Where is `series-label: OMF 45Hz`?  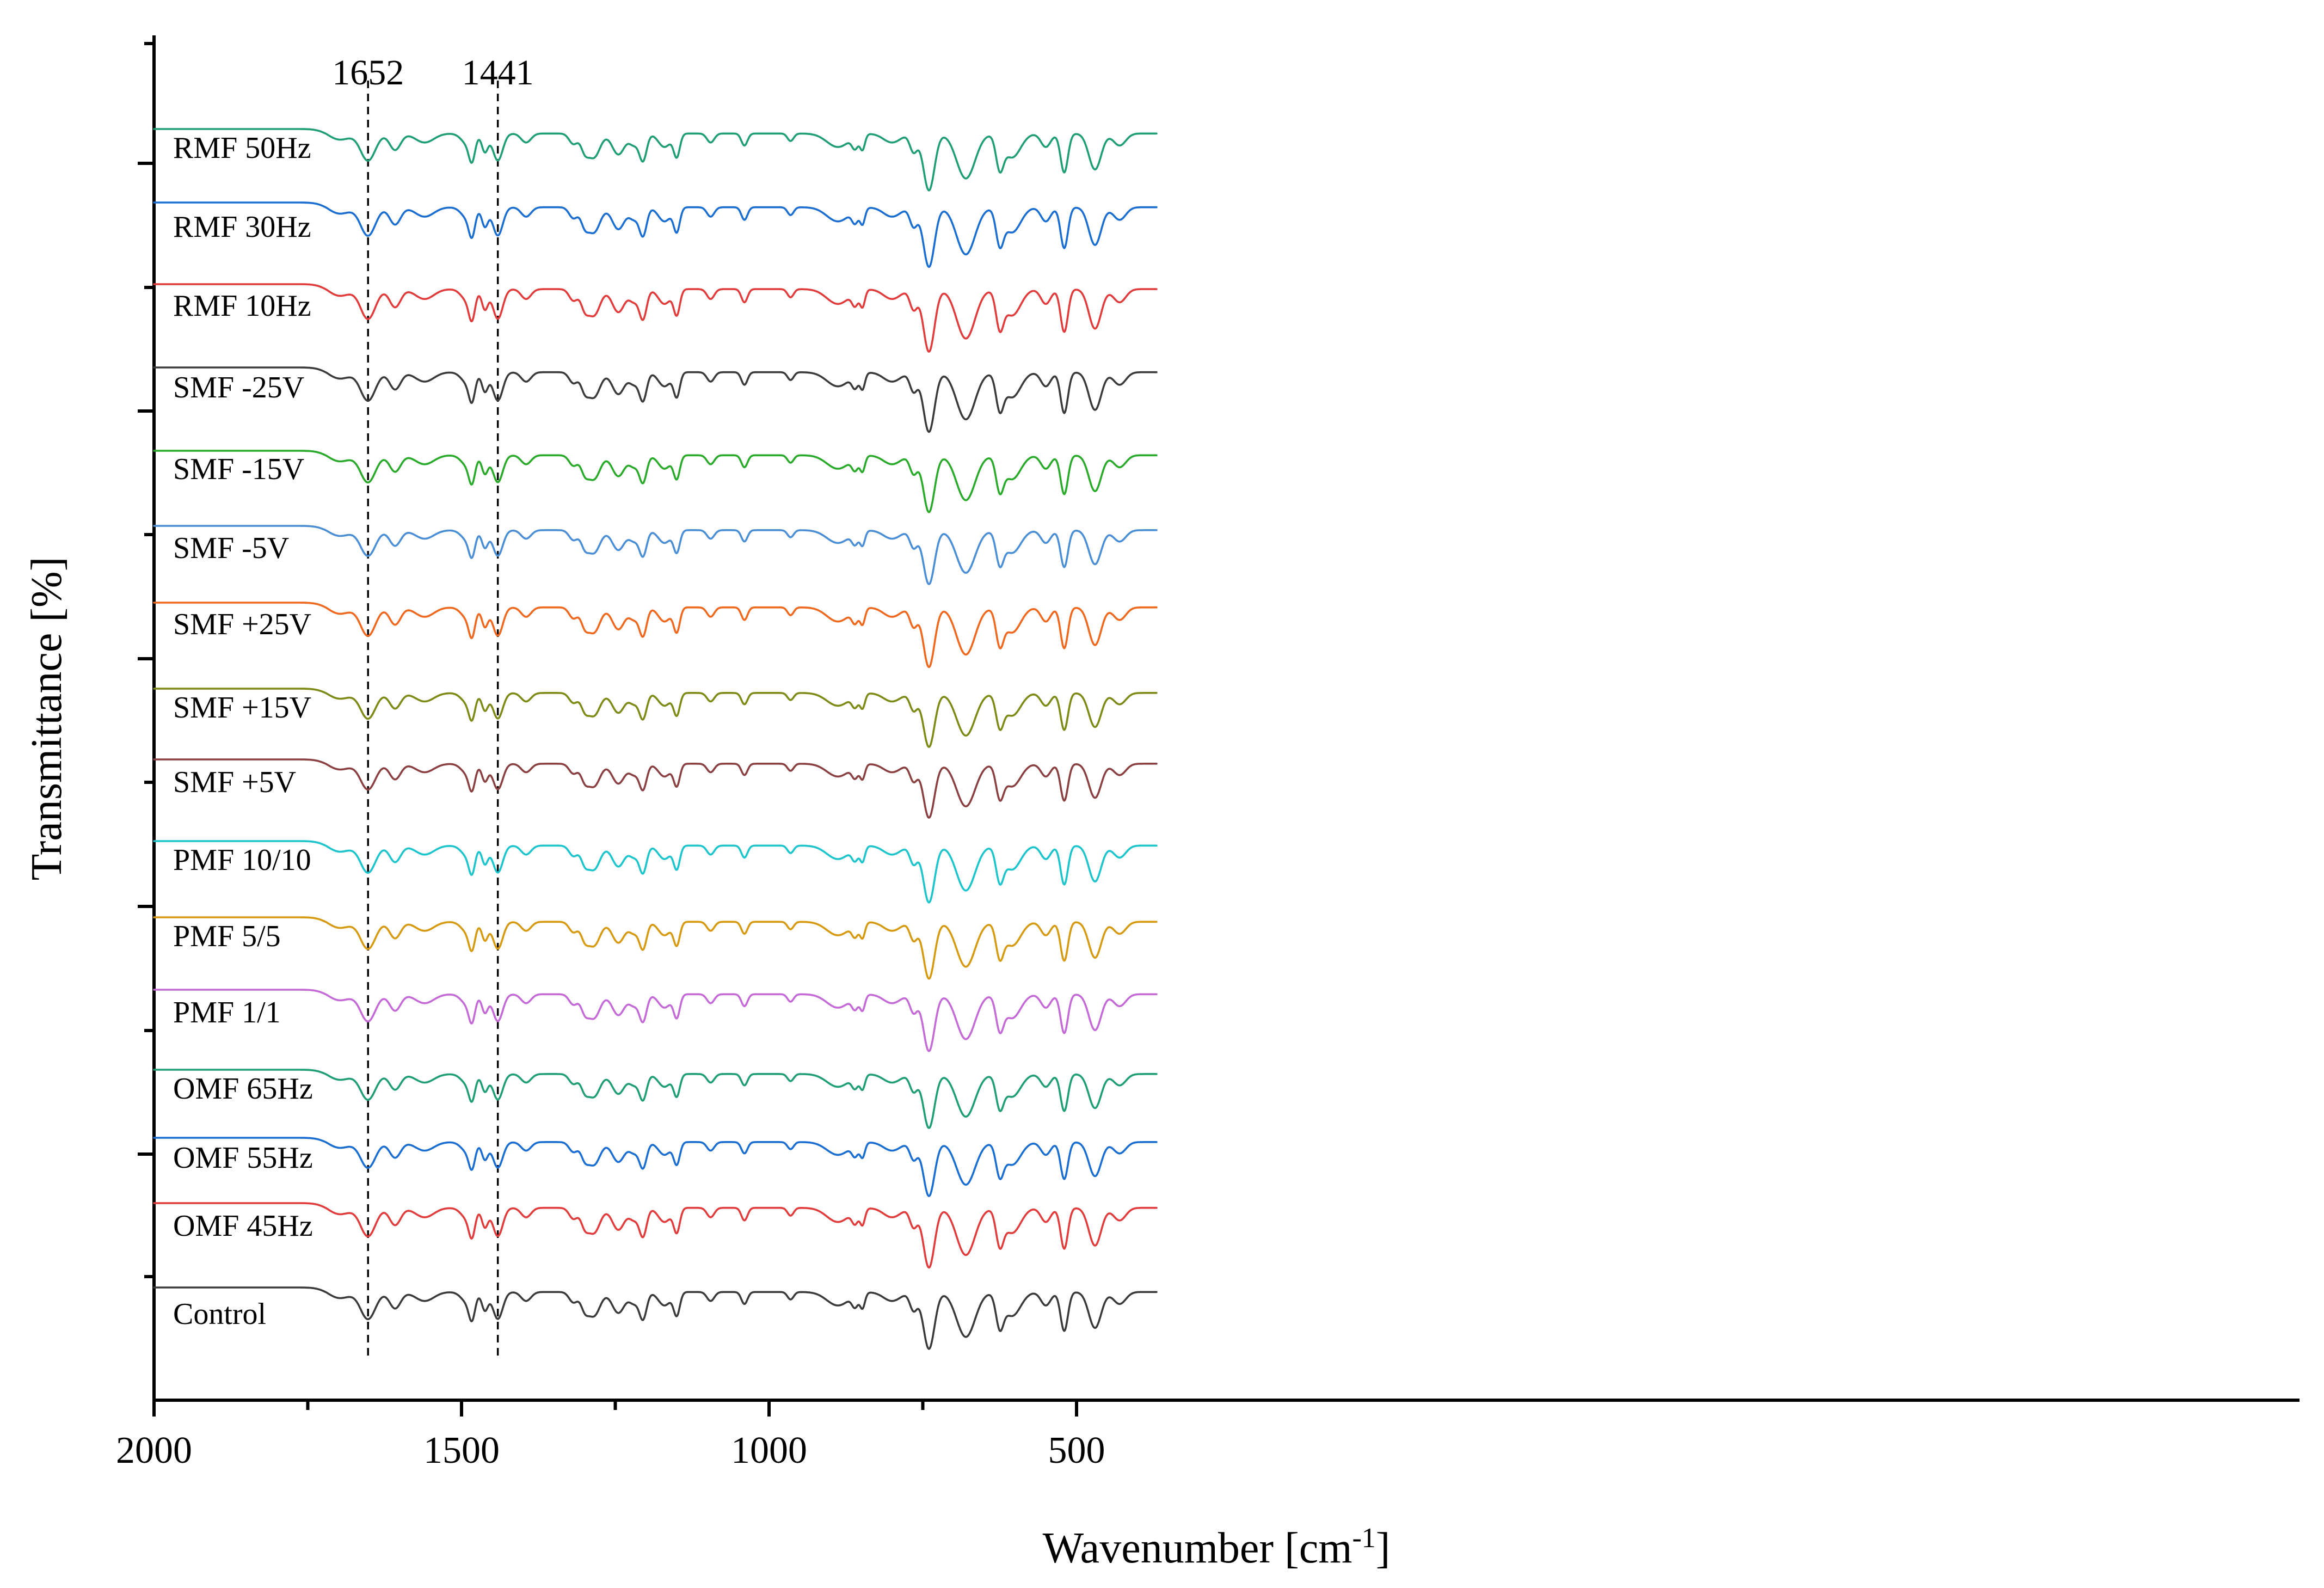 series-label: OMF 45Hz is located at coordinates (243, 1226).